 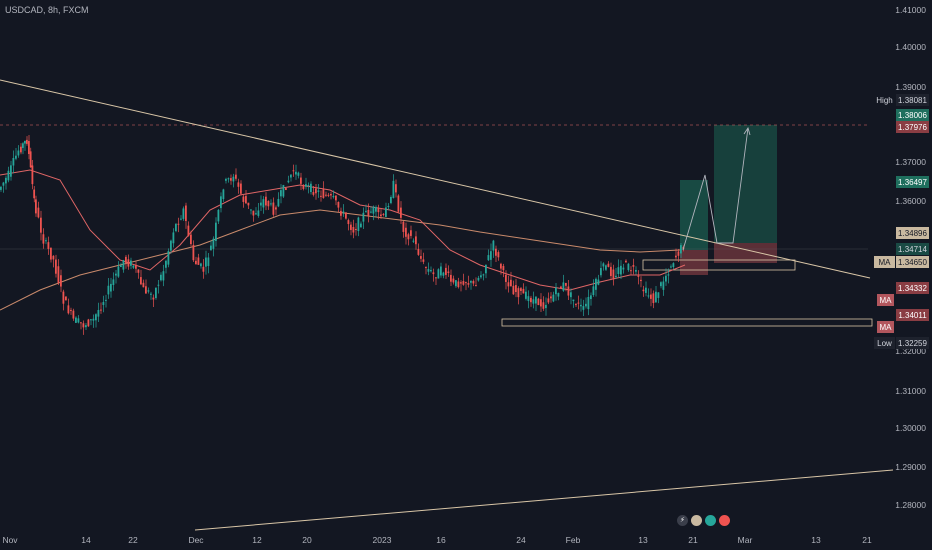 What do you see at coordinates (745, 540) in the screenshot?
I see `time-tick-label: Mar` at bounding box center [745, 540].